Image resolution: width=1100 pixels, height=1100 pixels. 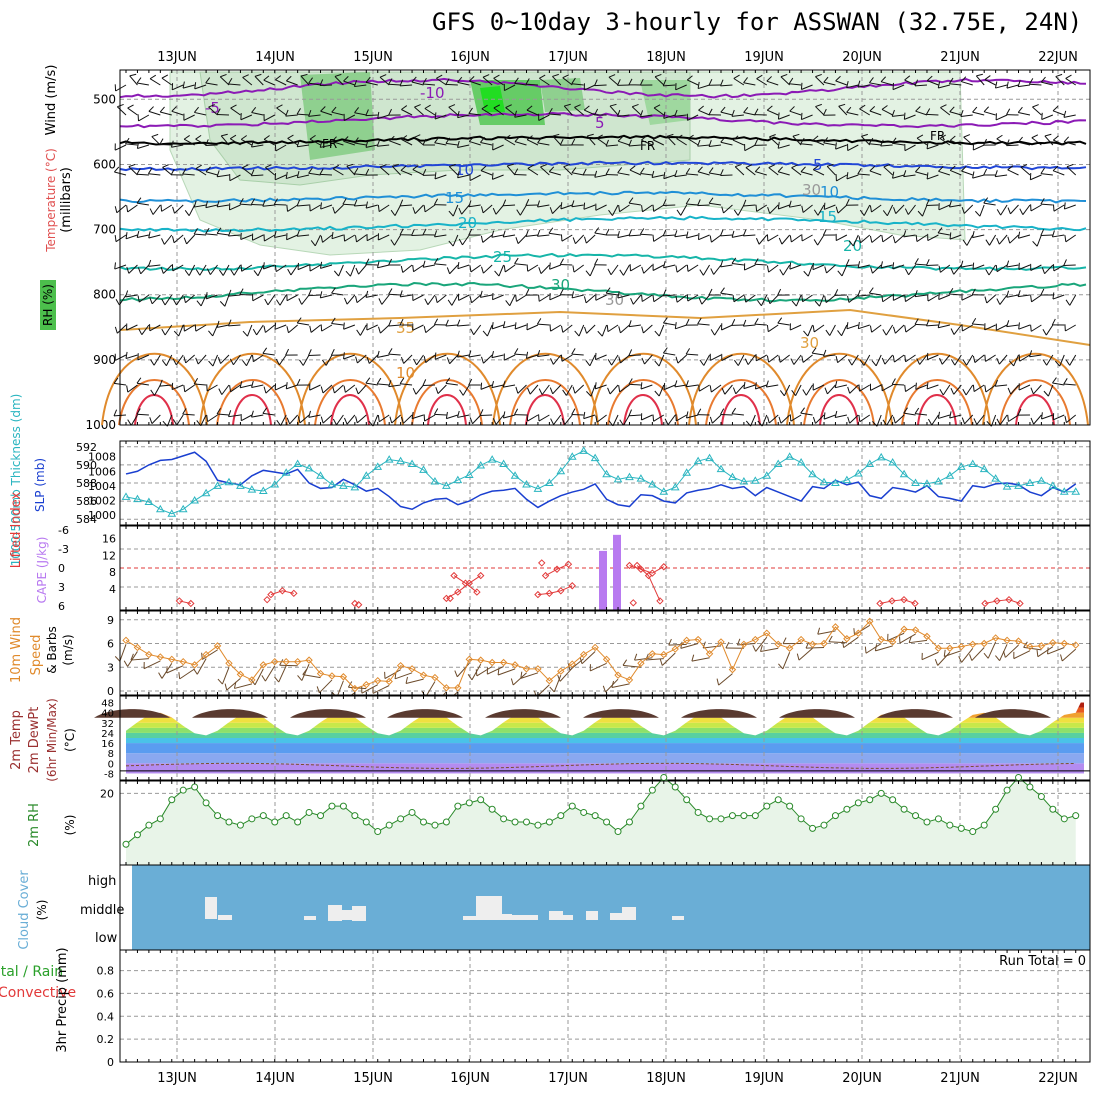 I want to click on date-label-bottom: 21JUN, so click(x=960, y=1078).